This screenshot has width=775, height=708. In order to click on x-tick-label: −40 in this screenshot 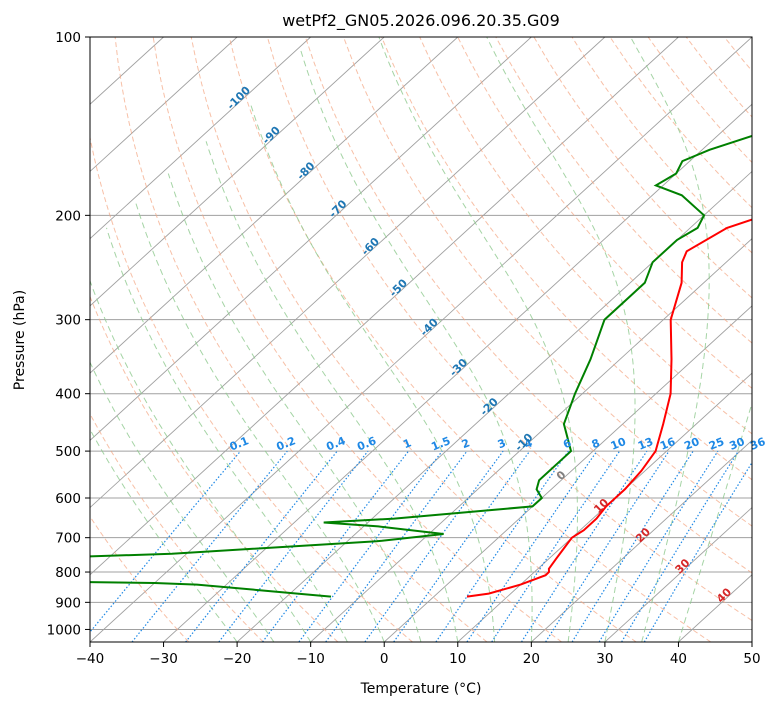, I will do `click(90, 659)`.